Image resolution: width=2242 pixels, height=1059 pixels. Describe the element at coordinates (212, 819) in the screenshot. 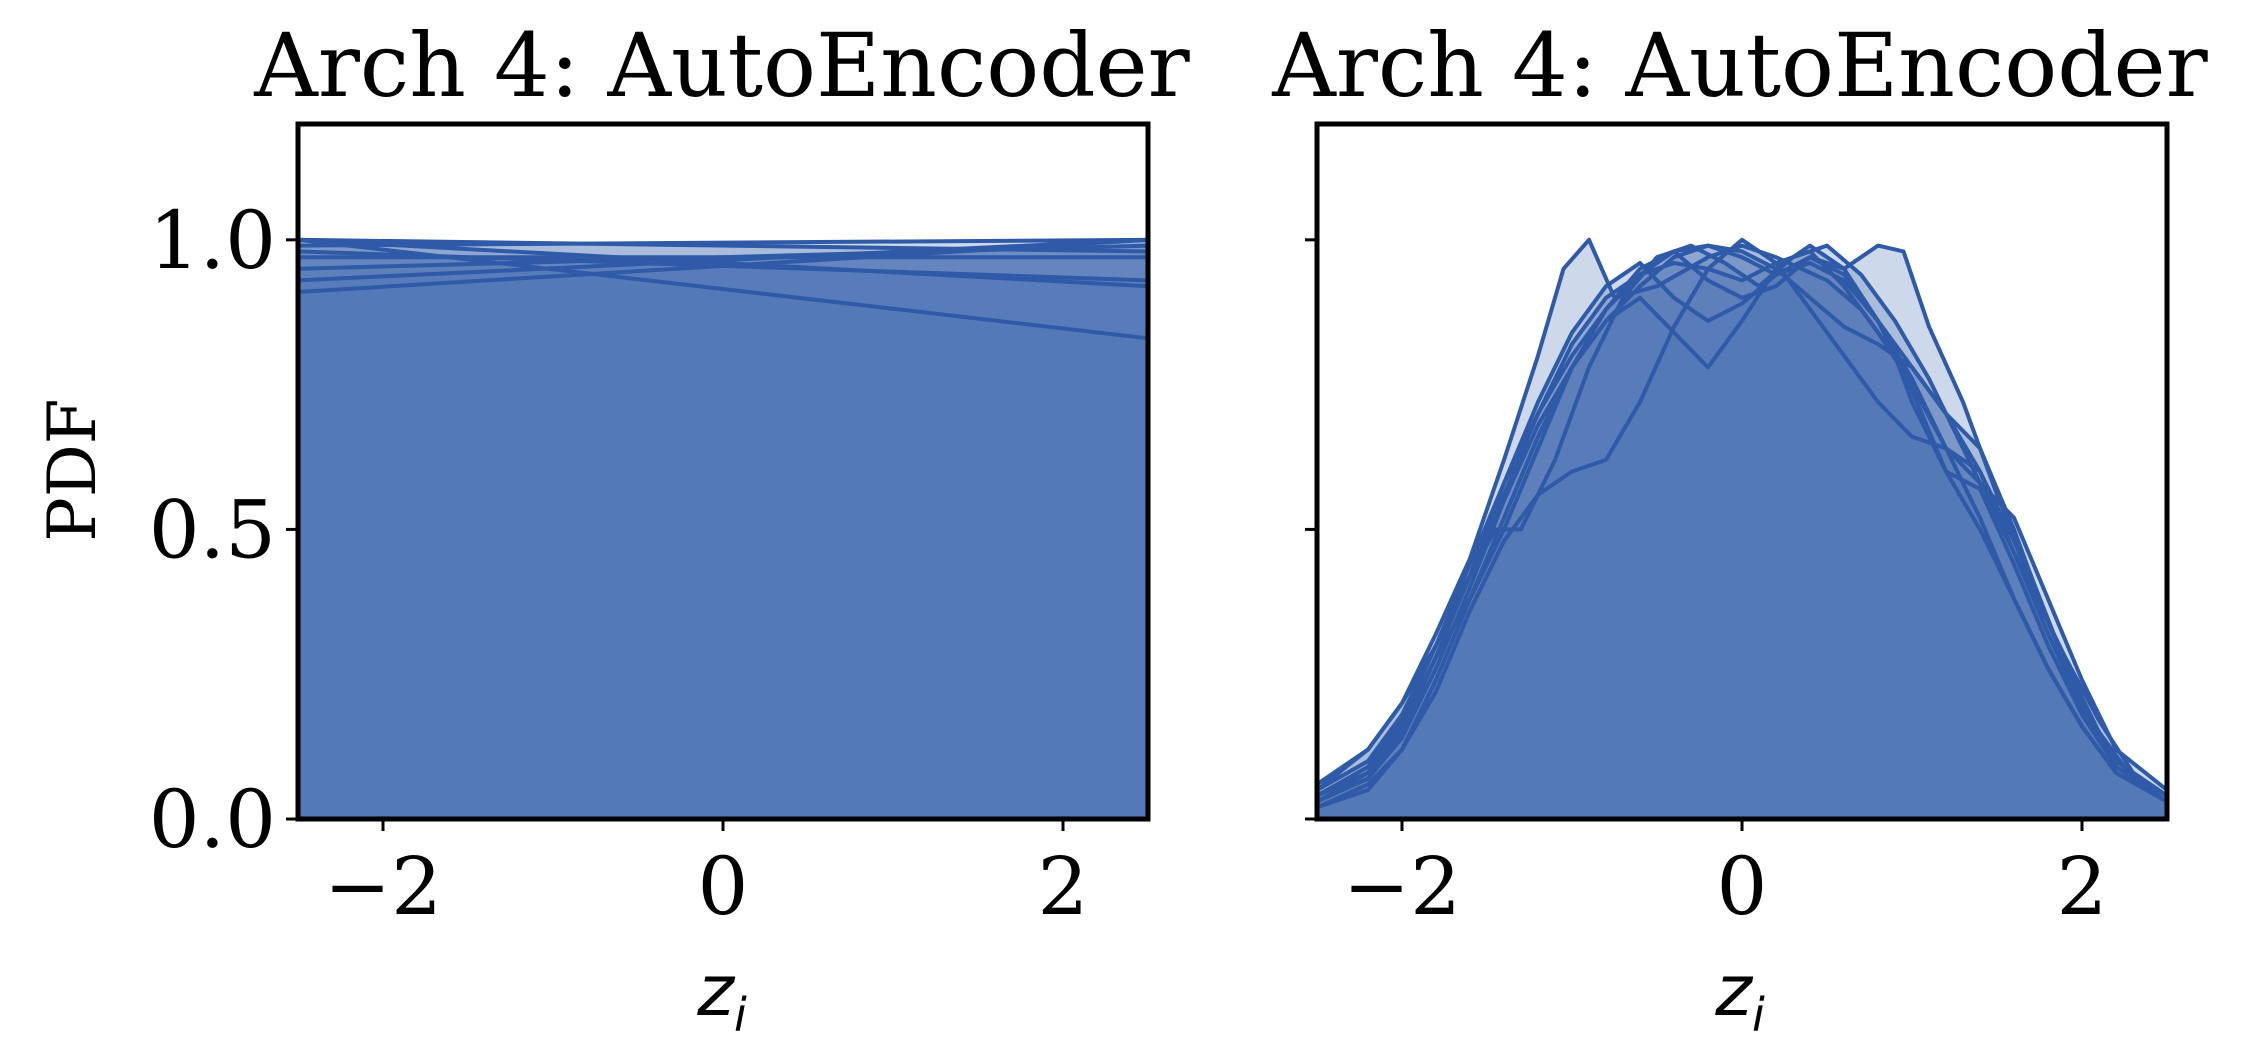

I see `left-y-tick-label-0: 0.0` at that location.